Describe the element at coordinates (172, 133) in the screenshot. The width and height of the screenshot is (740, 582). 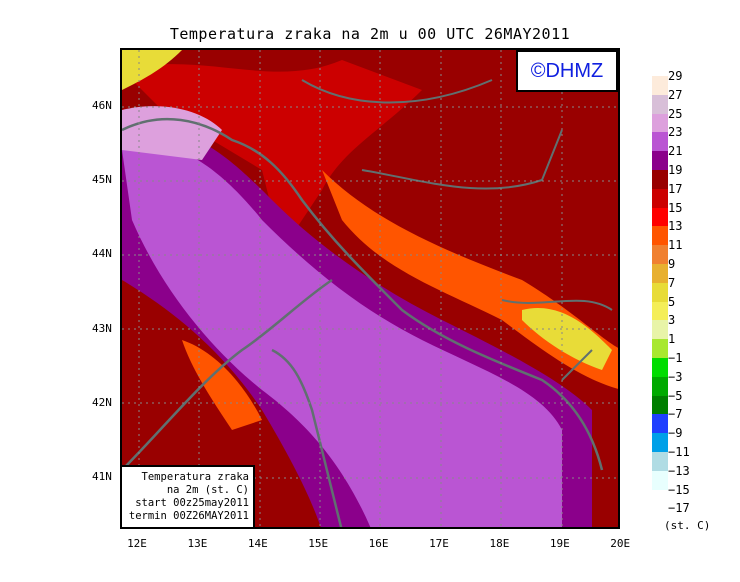
I see `region-pink-sea` at that location.